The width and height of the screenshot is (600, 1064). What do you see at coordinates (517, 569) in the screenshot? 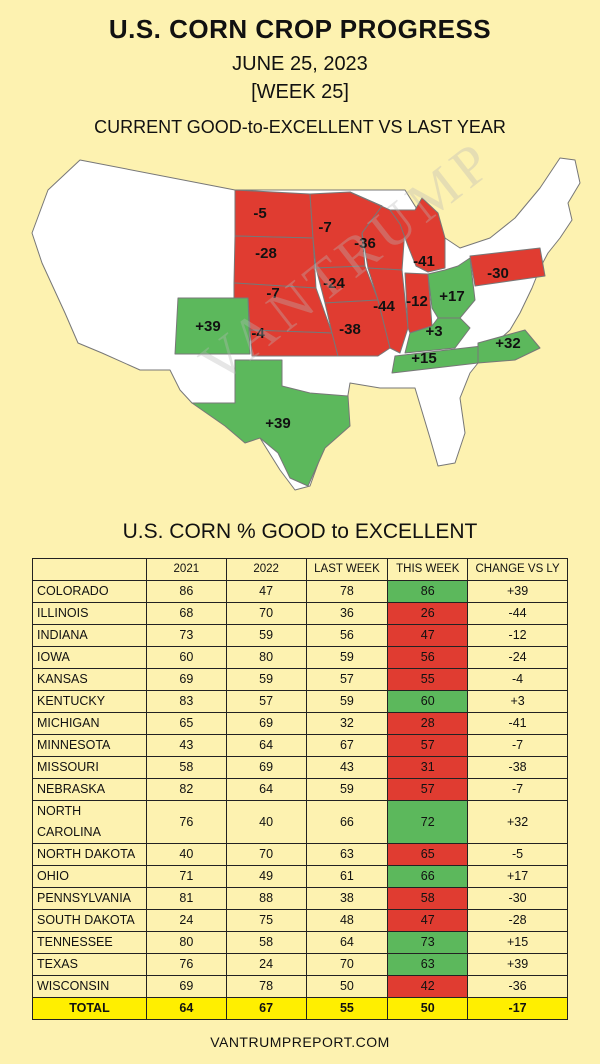
I see `col-header-change: CHANGE VS LY` at bounding box center [517, 569].